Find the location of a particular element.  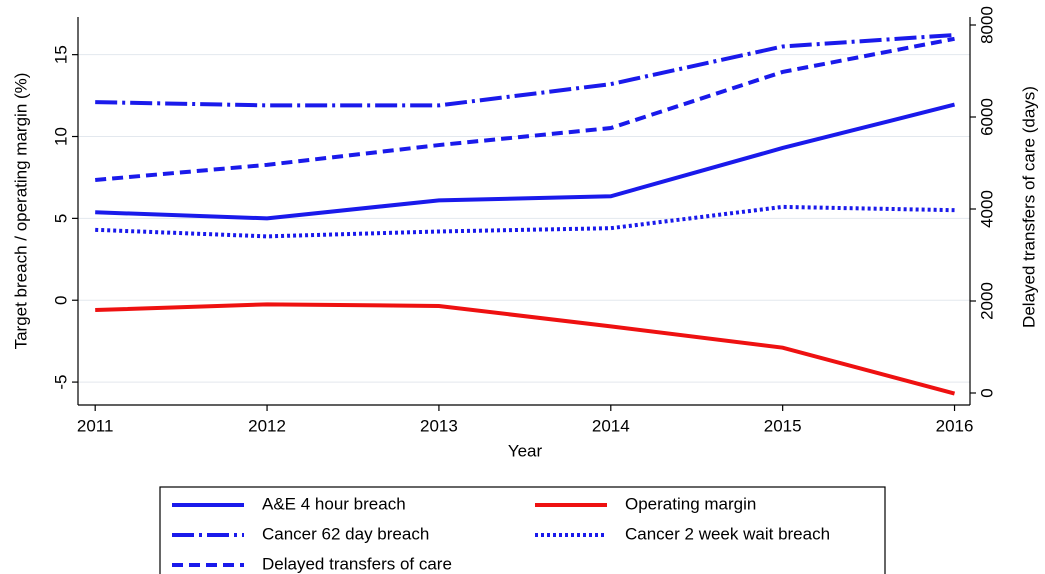

y2-axis-label: Delayed transfers of care (days) is located at coordinates (1028, 207).